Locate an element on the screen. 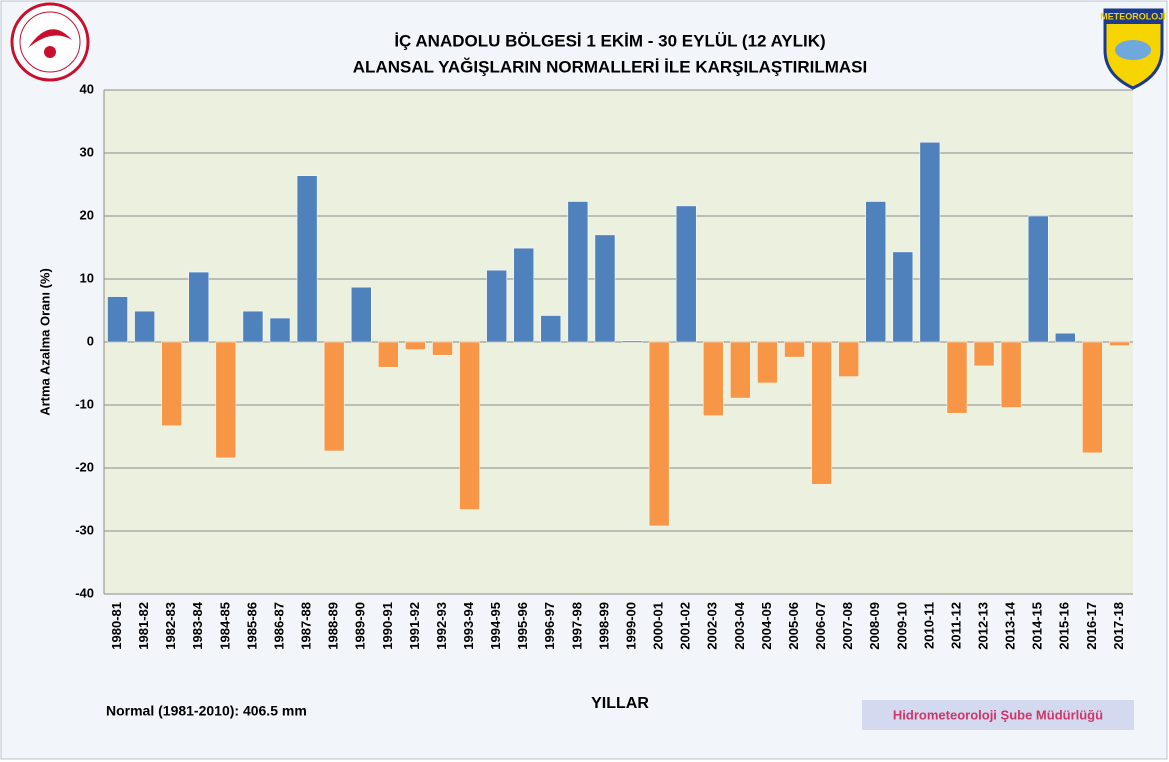 The height and width of the screenshot is (762, 1169). x-tick-label: 1980-81 is located at coordinates (116, 626).